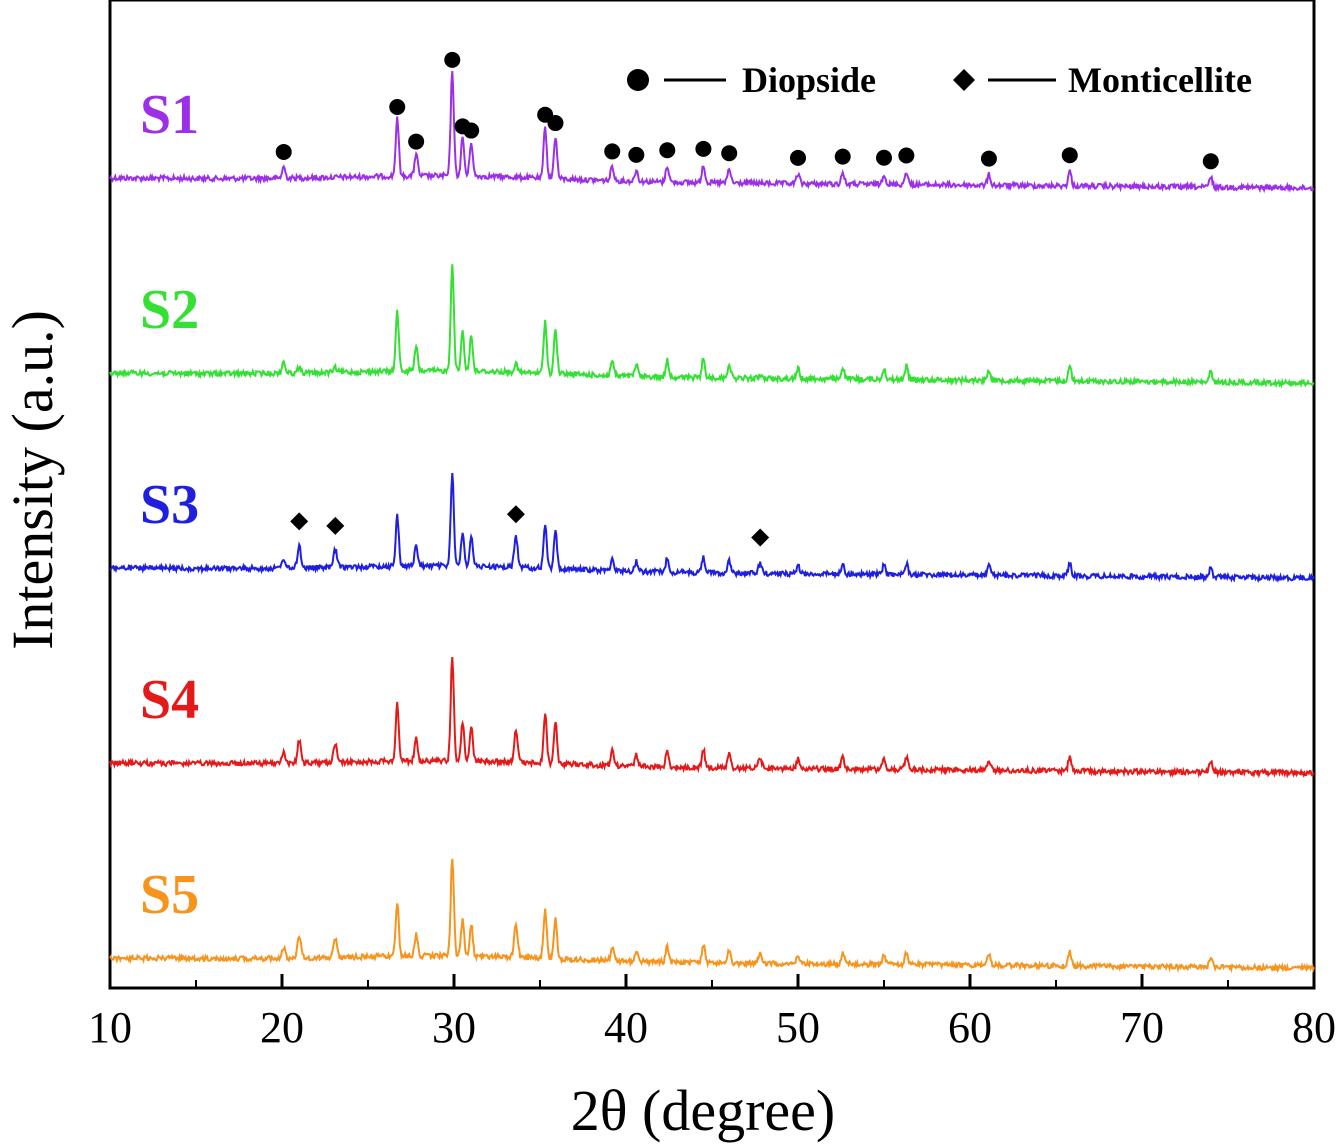 The width and height of the screenshot is (1342, 1148). Describe the element at coordinates (712, 1027) in the screenshot. I see `x-axis-tick-labels: 10 20 30 40 50 60 70 80` at that location.